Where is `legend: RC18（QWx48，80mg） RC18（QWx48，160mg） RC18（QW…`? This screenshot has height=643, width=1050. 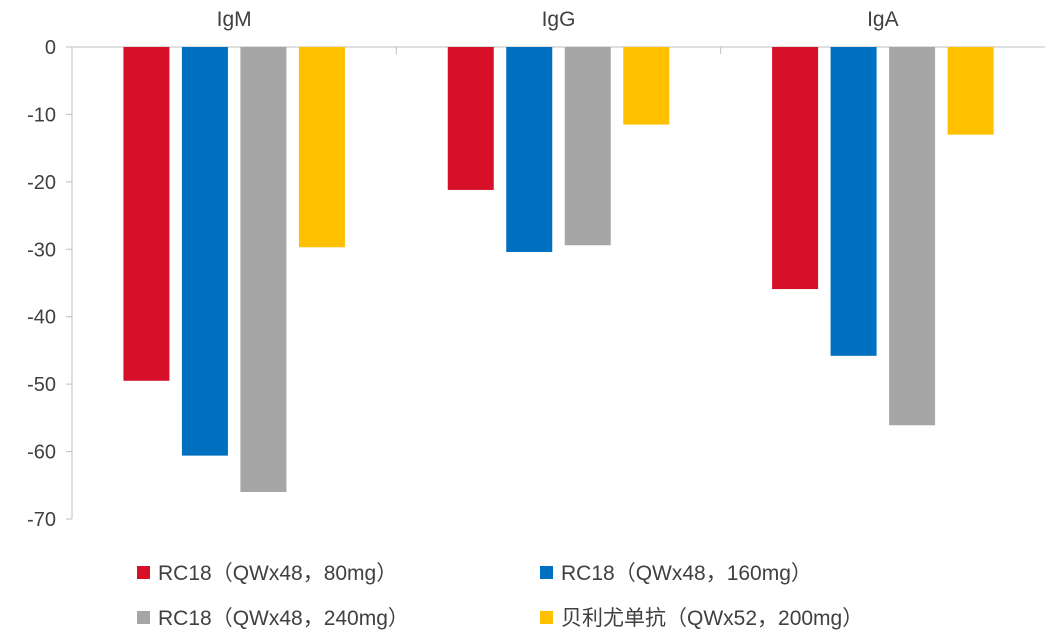
legend: RC18（QWx48，80mg） RC18（QWx48，160mg） RC18（QW… is located at coordinates (500, 596).